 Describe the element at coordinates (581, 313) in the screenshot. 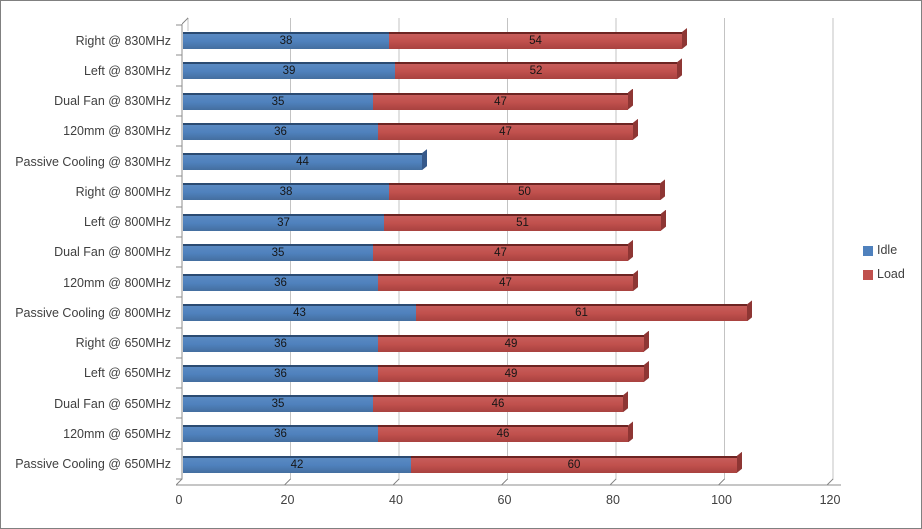

I see `bar-value-label: 61` at that location.